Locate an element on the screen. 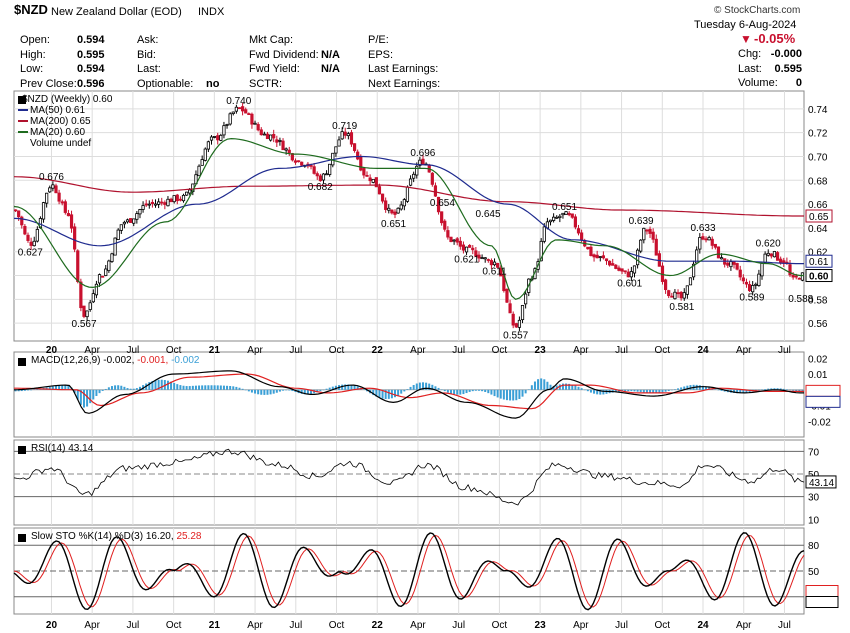  x-tick-label: 23 is located at coordinates (541, 350).